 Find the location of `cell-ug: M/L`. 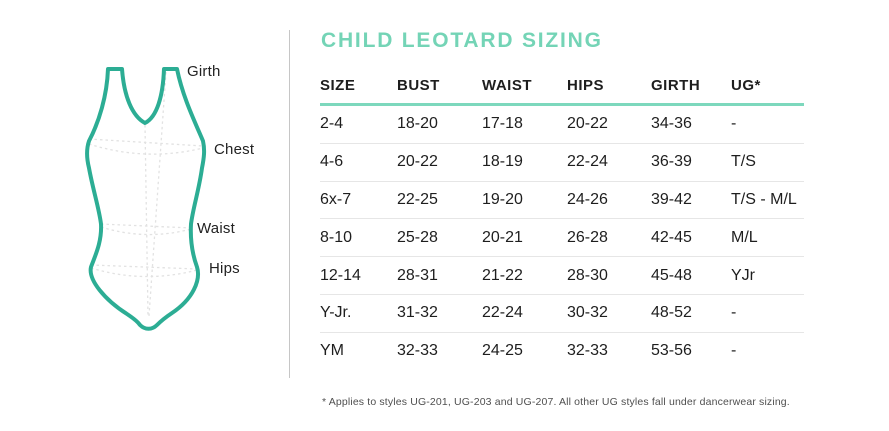

cell-ug: M/L is located at coordinates (744, 237).